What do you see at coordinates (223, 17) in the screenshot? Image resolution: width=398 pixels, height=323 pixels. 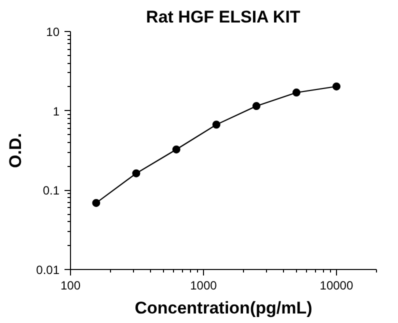 I see `chart-title: Rat HGF ELSIA KIT` at bounding box center [223, 17].